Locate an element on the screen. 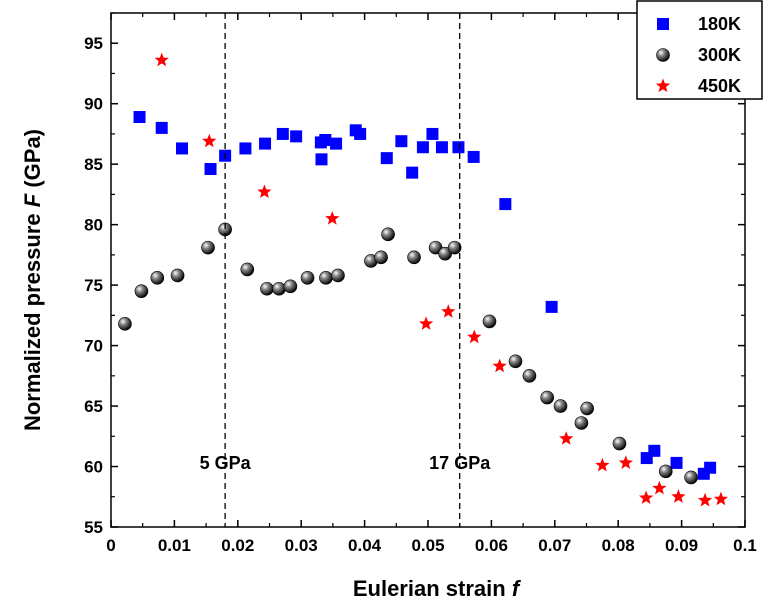 This screenshot has width=764, height=608. y-axis-unit: (GPa) is located at coordinates (32, 158).